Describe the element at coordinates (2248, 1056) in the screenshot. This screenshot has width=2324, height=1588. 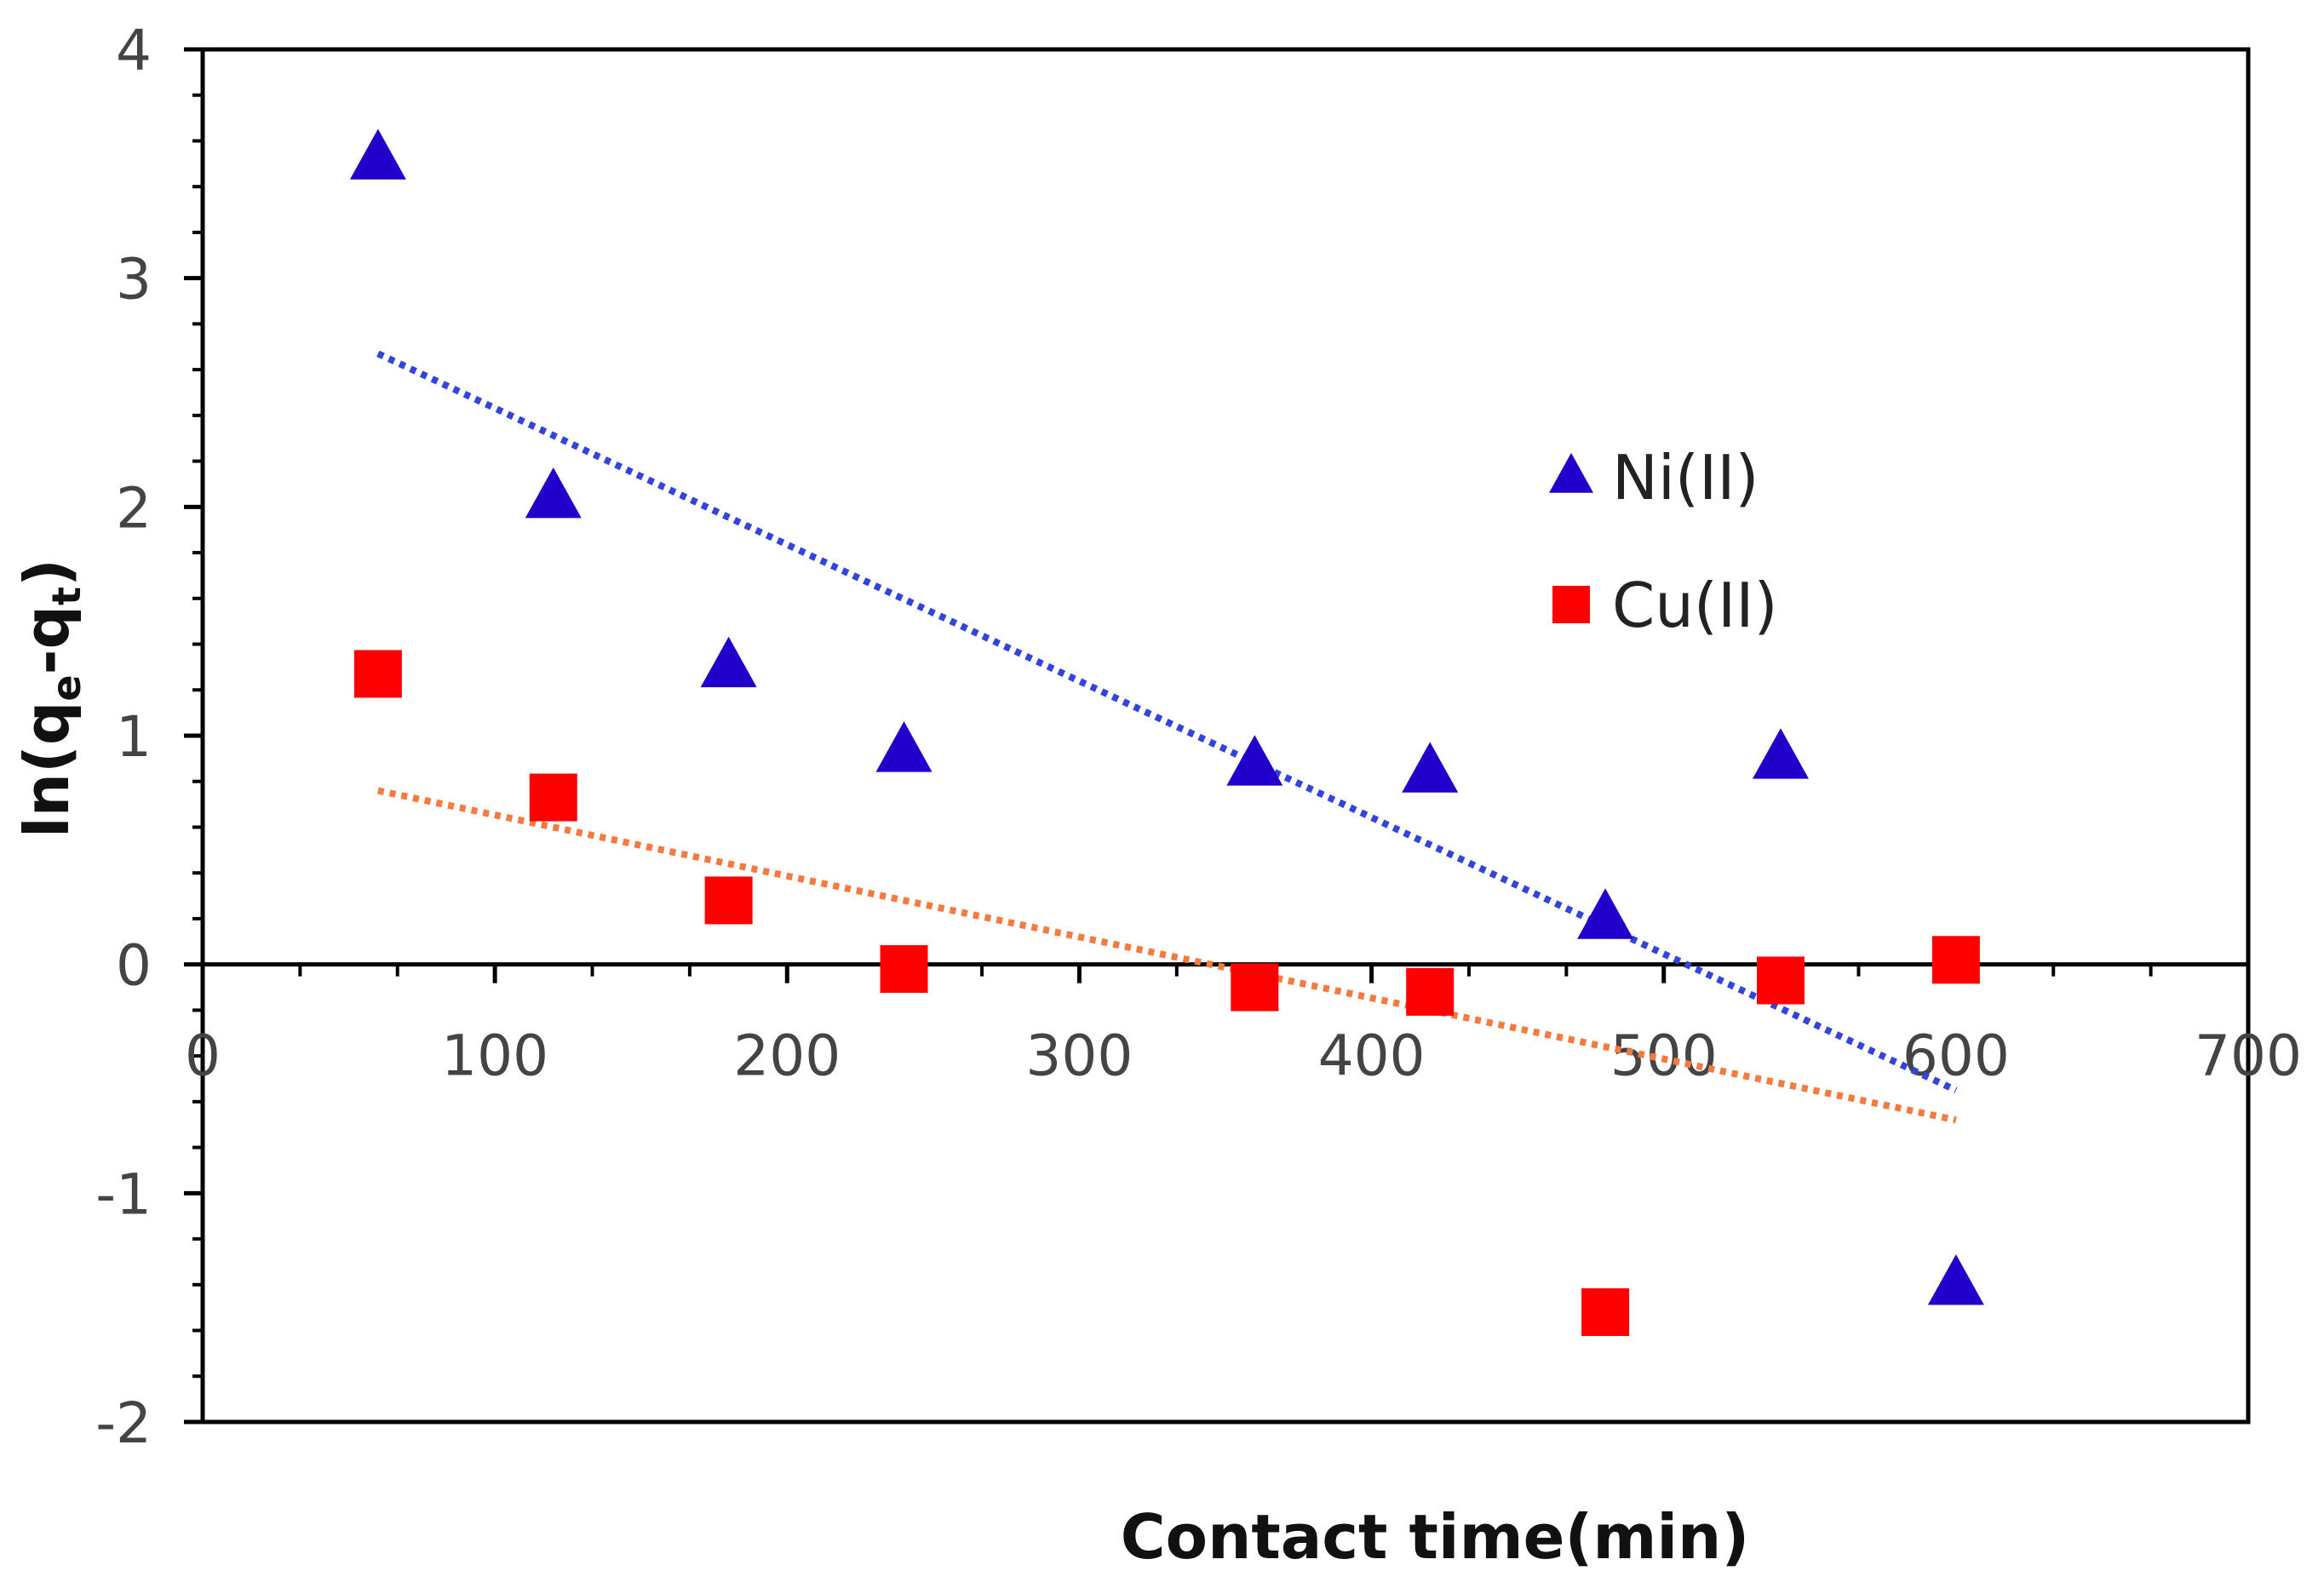
I see `x-tick-label: 700` at that location.